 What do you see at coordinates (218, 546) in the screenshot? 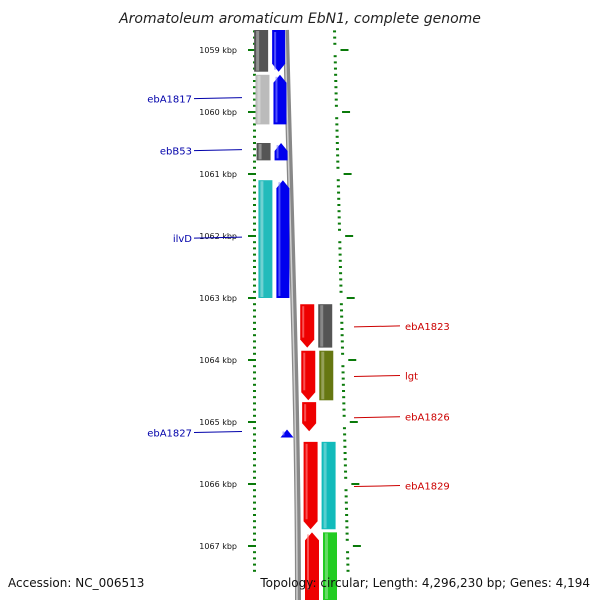
I see `tick-label-1067: 1067 kbp` at bounding box center [218, 546].